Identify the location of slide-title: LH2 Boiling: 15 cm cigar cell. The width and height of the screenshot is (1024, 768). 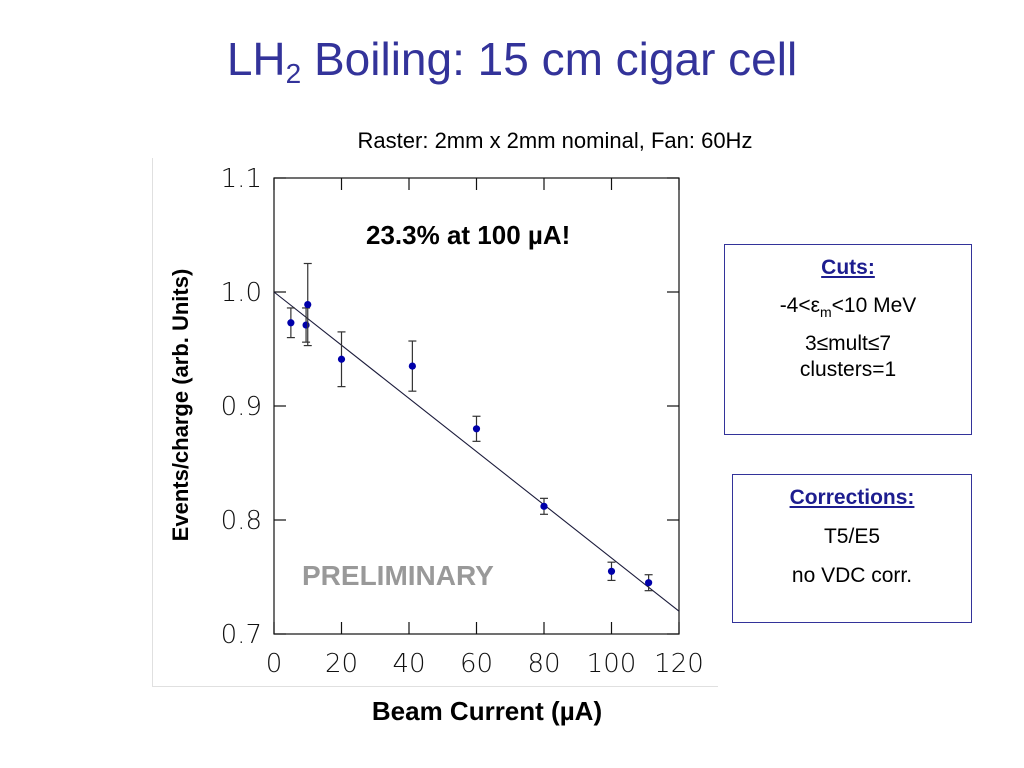
(512, 61).